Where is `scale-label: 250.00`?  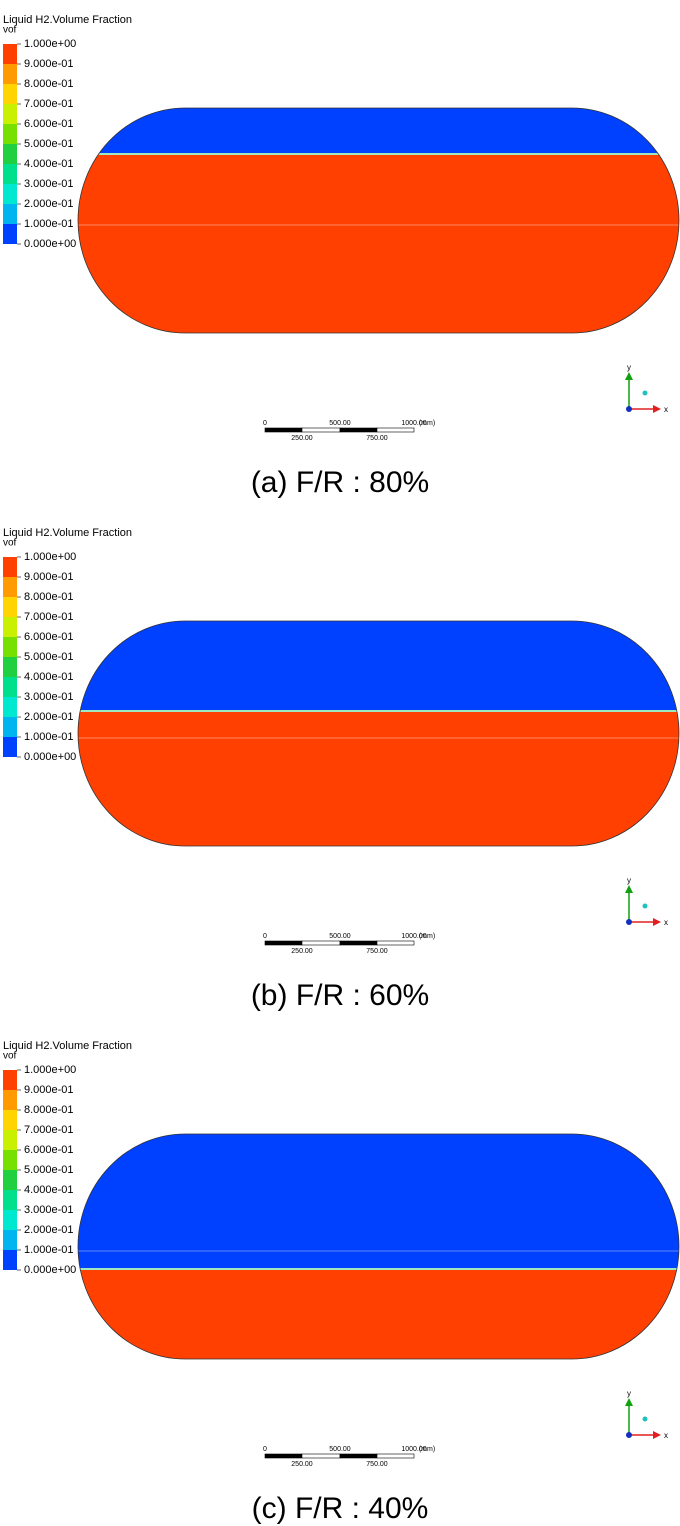 scale-label: 250.00 is located at coordinates (302, 1464).